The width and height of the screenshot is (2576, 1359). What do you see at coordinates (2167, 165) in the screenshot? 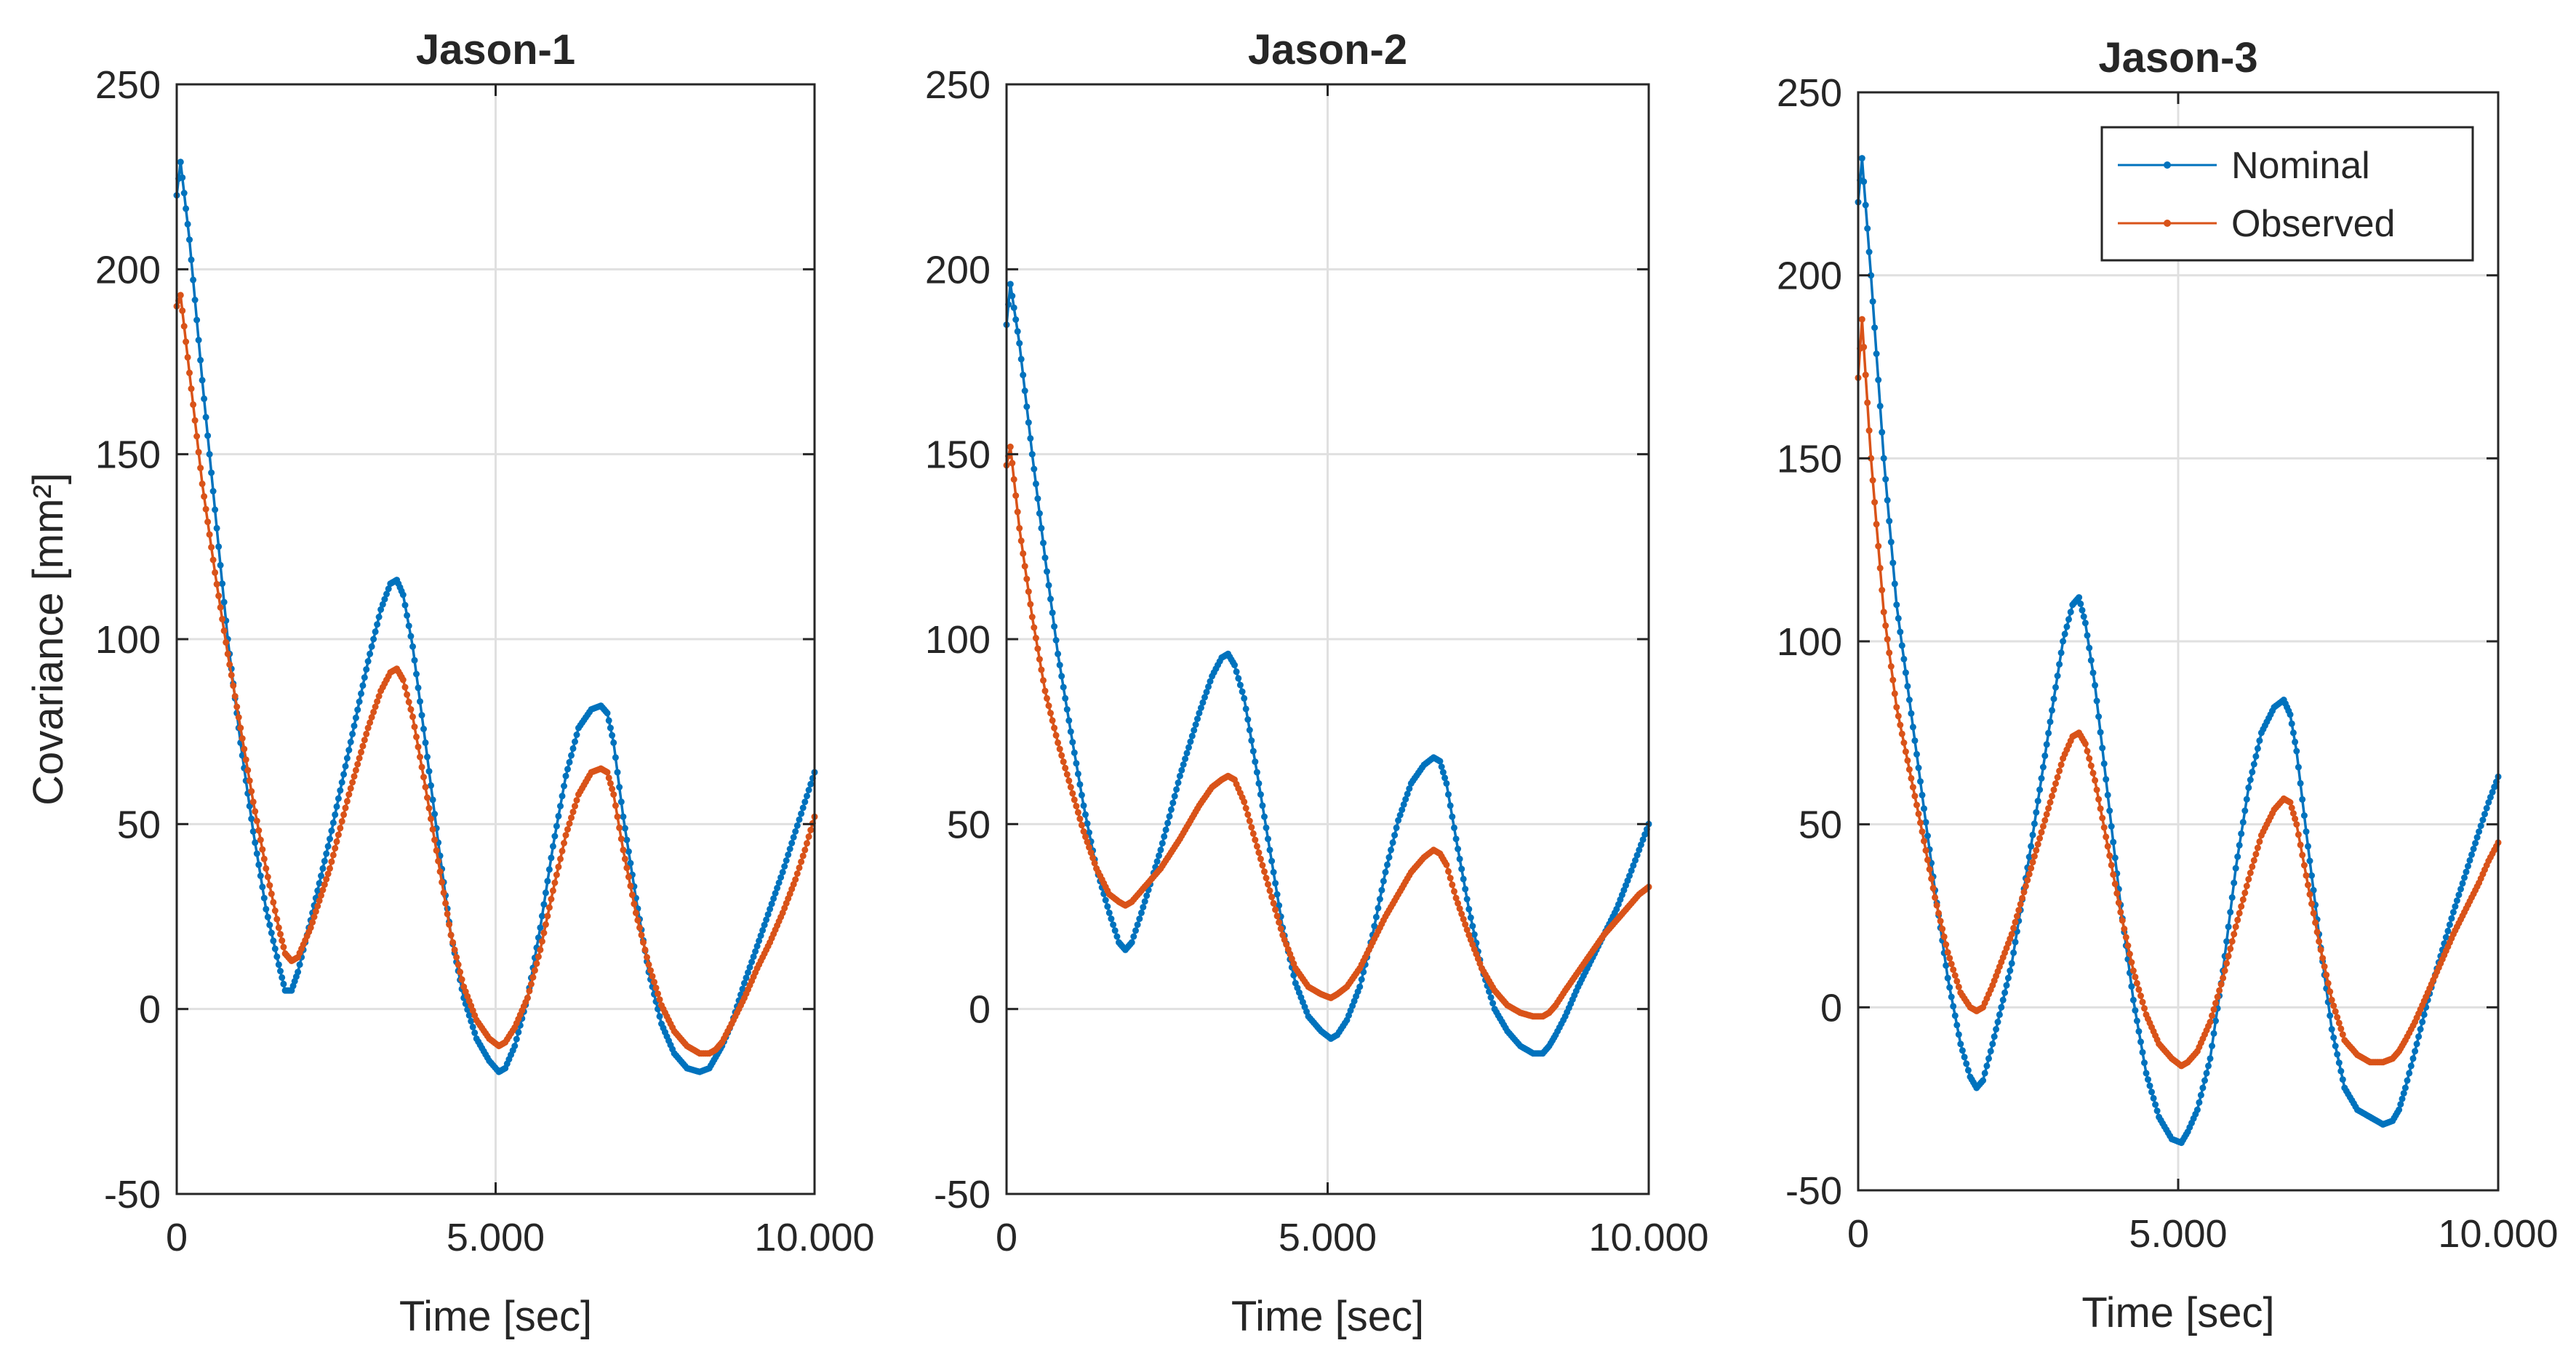
I see `legend-nominal-marker` at bounding box center [2167, 165].